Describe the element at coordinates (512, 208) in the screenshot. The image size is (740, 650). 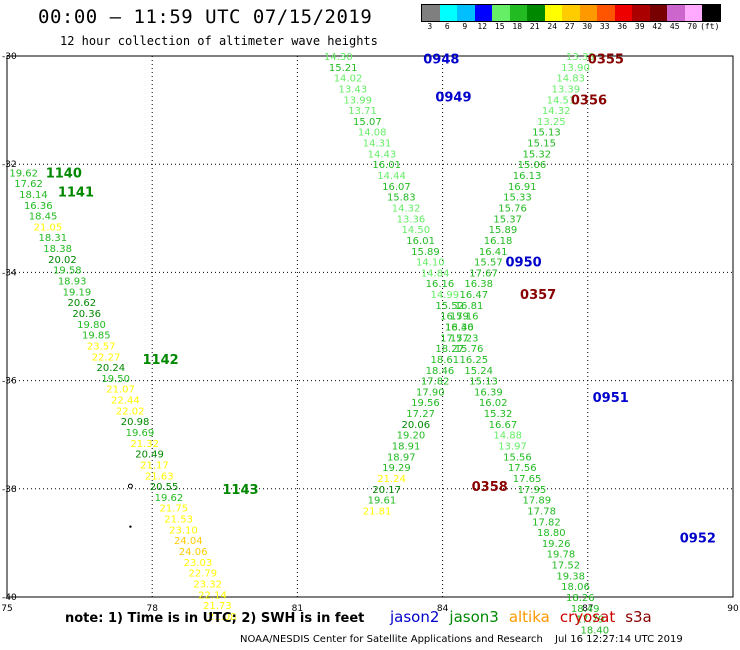
I see `swh-value-s3a: 15.76` at that location.